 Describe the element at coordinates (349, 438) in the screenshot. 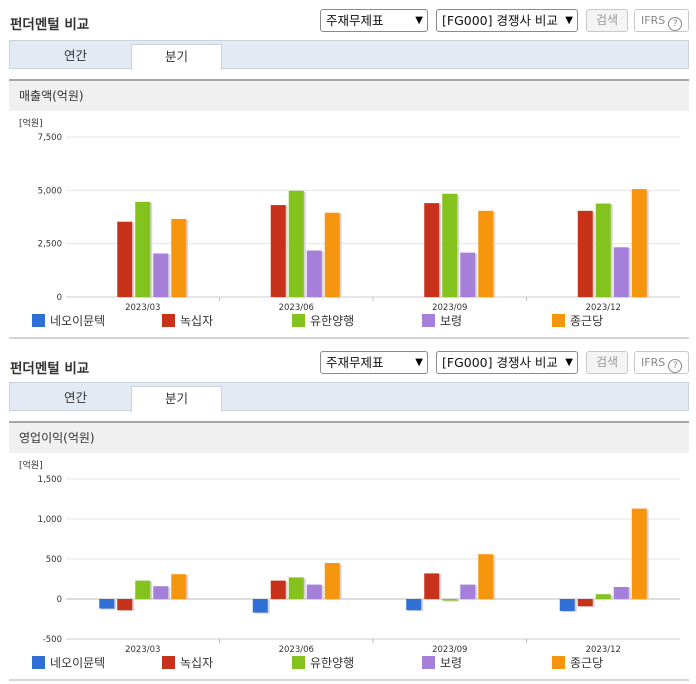

I see `metric-header: 영업이익(억원)` at that location.